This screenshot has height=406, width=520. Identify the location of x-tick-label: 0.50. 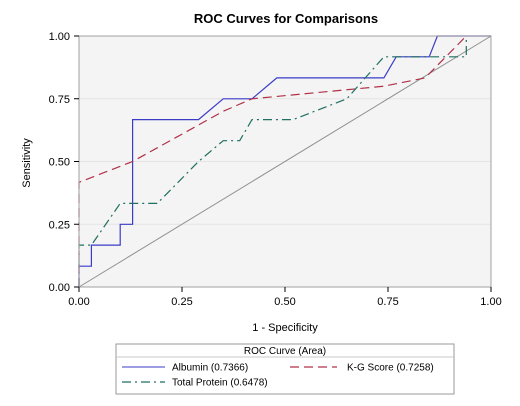
(284, 302).